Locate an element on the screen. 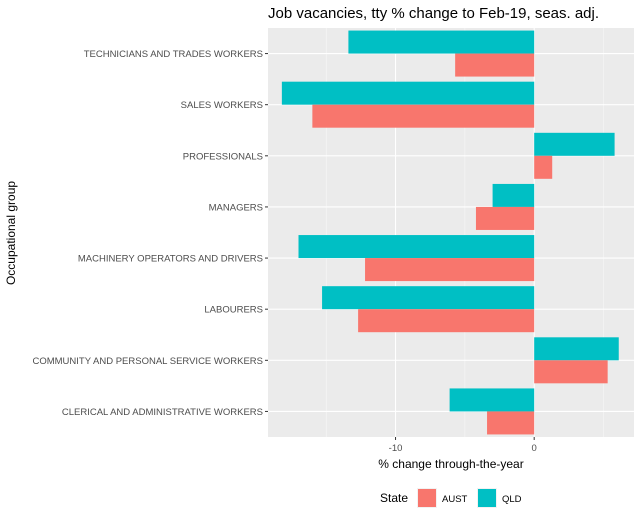 The height and width of the screenshot is (520, 640). y-tick-label: PROFESSIONALS is located at coordinates (223, 156).